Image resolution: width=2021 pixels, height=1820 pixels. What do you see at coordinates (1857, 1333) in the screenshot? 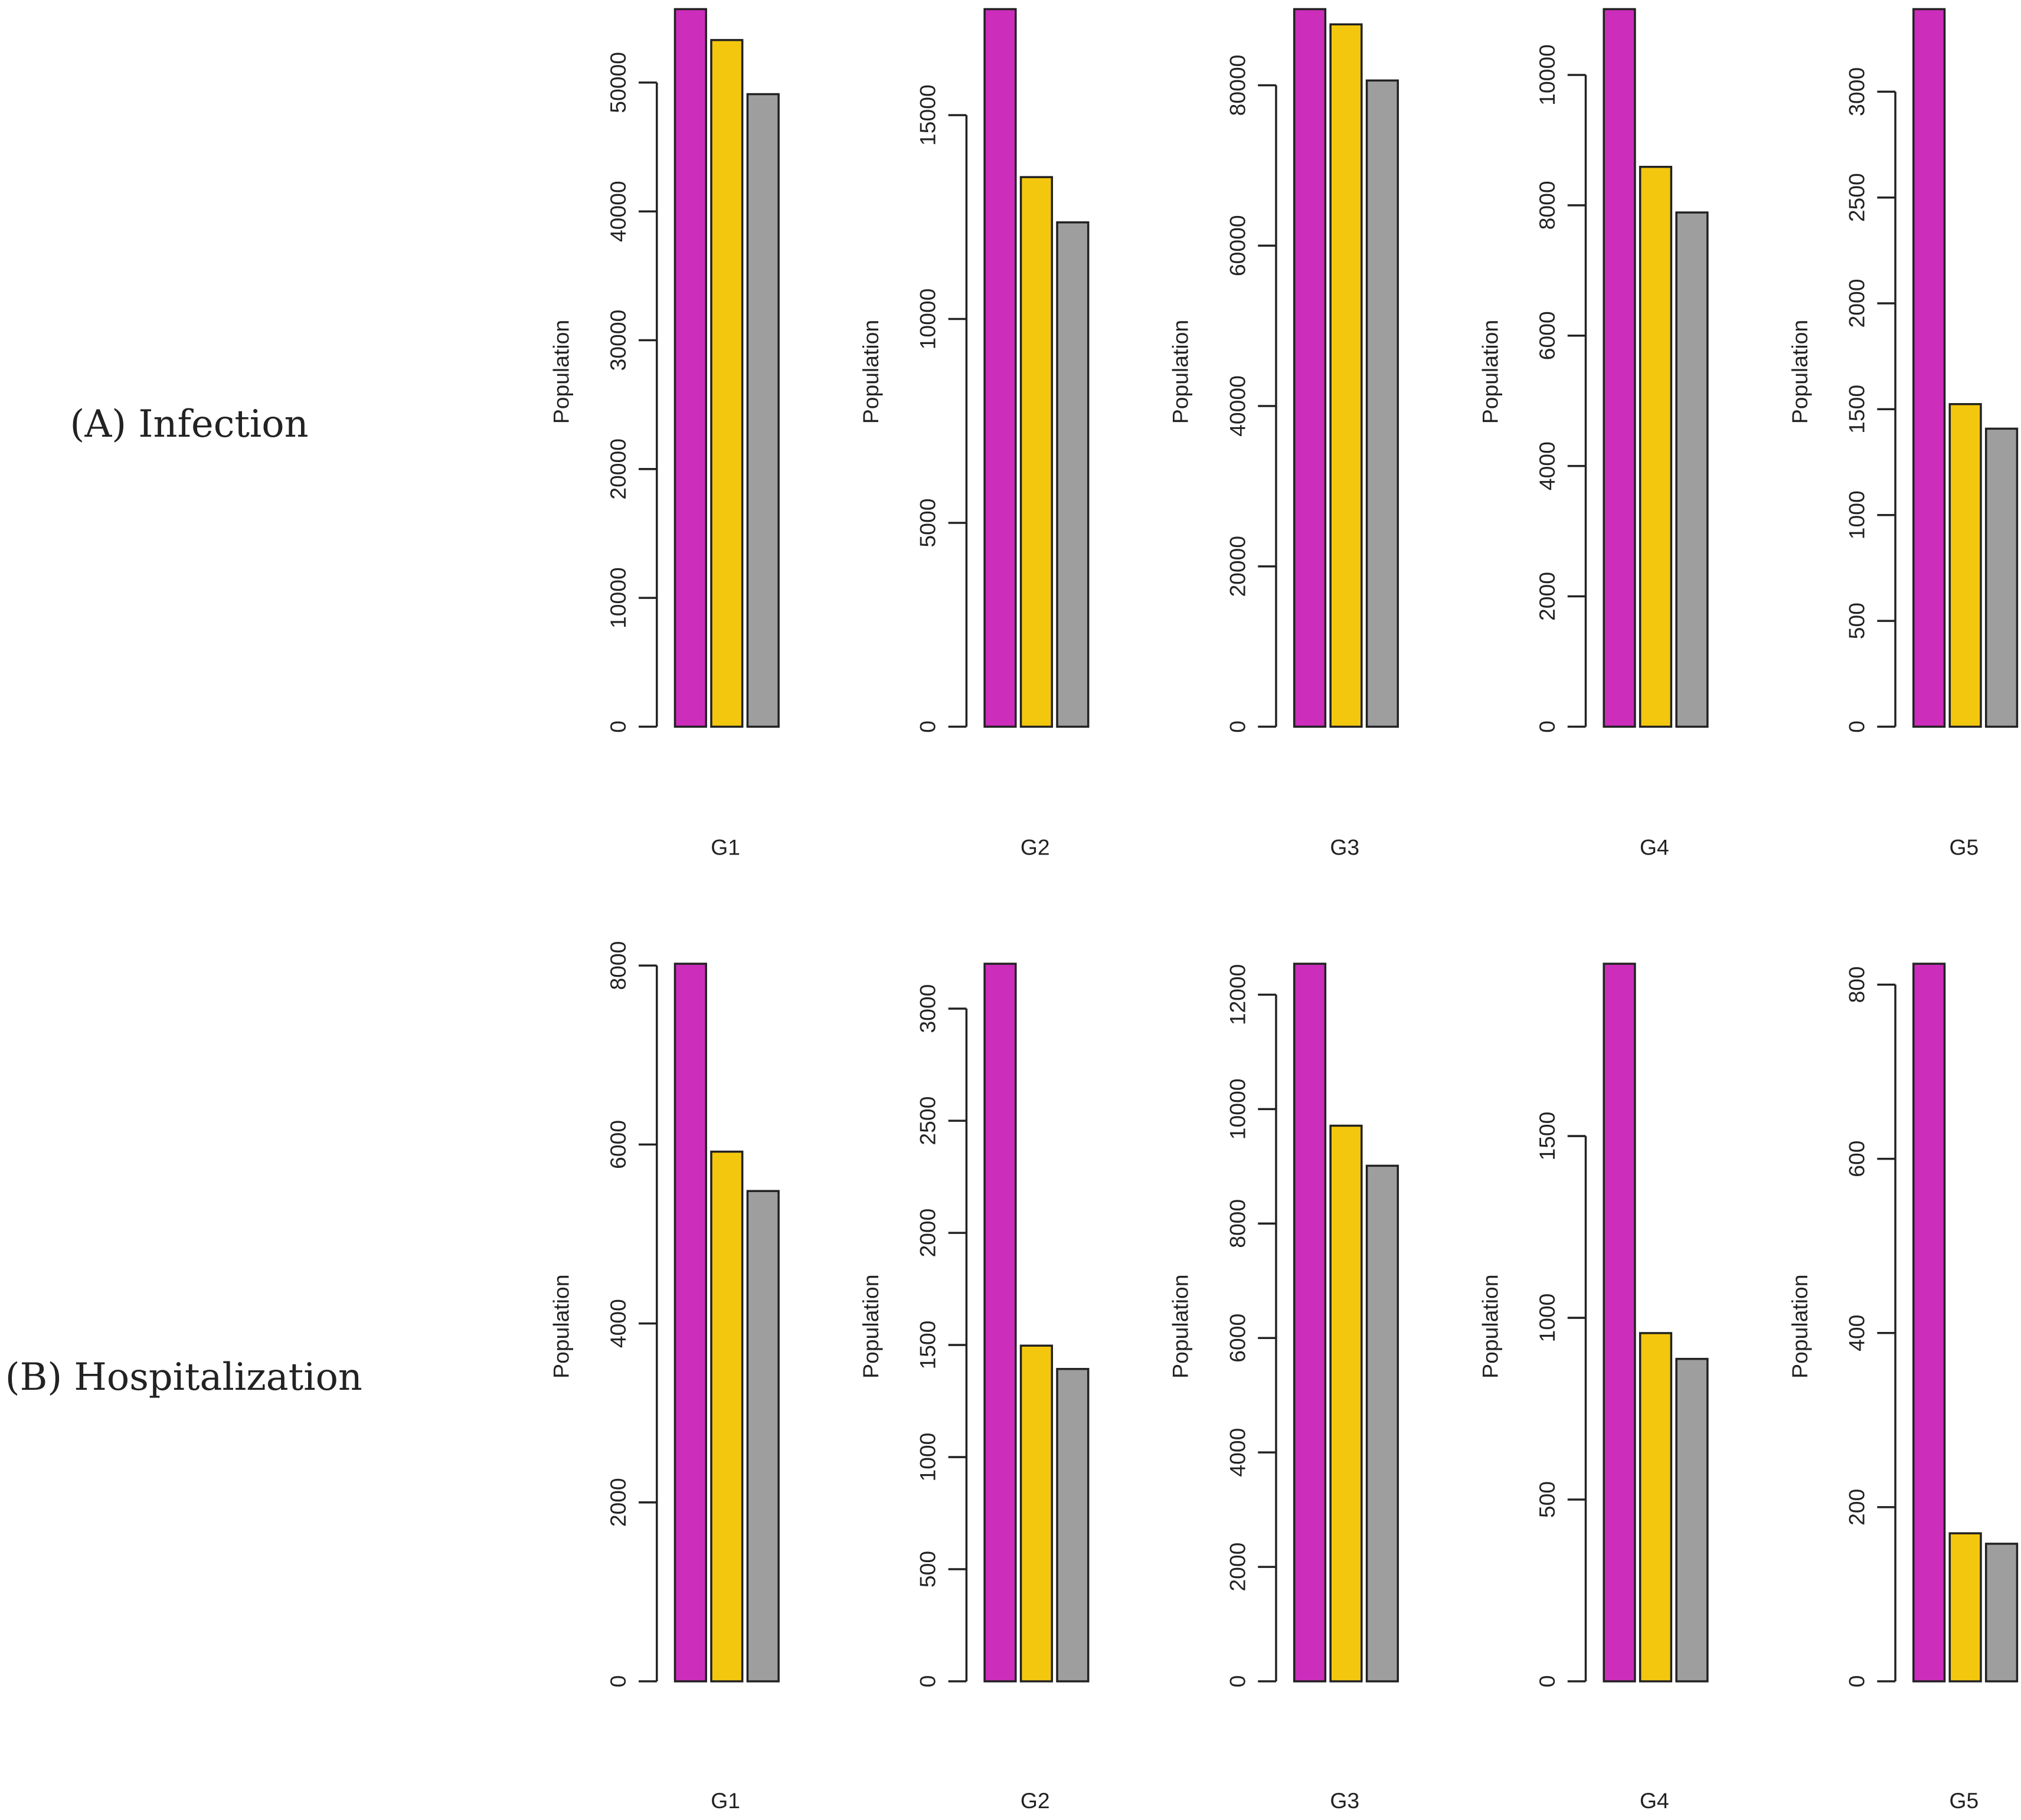
I see `y-tick-label: 400` at bounding box center [1857, 1333].